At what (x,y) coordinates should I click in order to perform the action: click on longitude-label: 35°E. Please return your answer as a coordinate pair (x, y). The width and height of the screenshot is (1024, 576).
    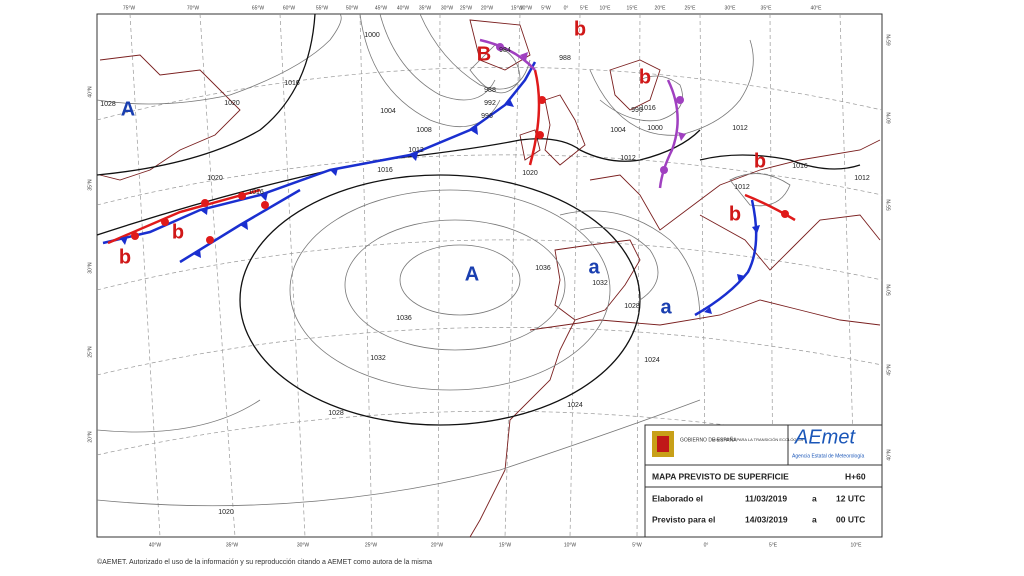
    Looking at the image, I should click on (767, 8).